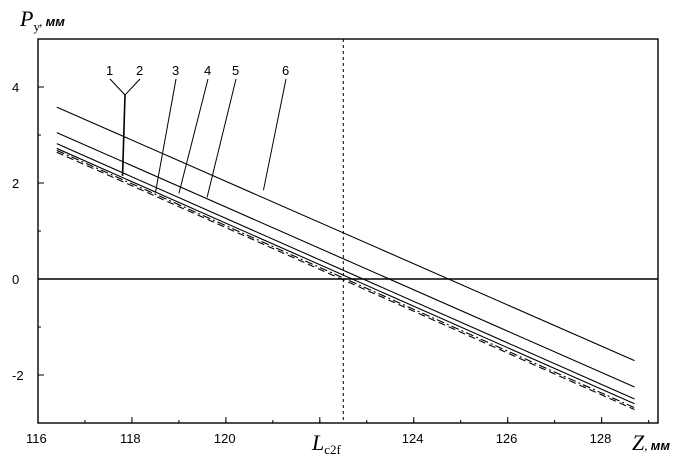  What do you see at coordinates (638, 442) in the screenshot?
I see `x-axis-symbol: Z` at bounding box center [638, 442].